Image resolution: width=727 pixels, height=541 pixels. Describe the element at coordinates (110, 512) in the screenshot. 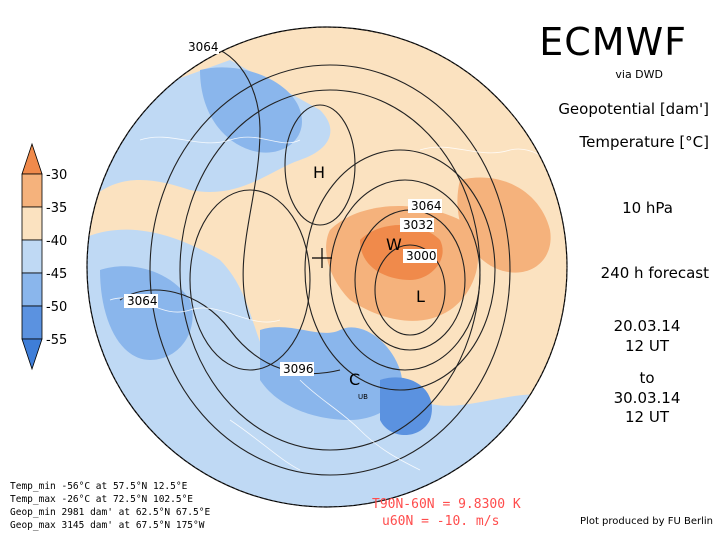

I see `geop-min-stat: Geop_min 2981 dam' at 62.5°N 67.5°E` at that location.